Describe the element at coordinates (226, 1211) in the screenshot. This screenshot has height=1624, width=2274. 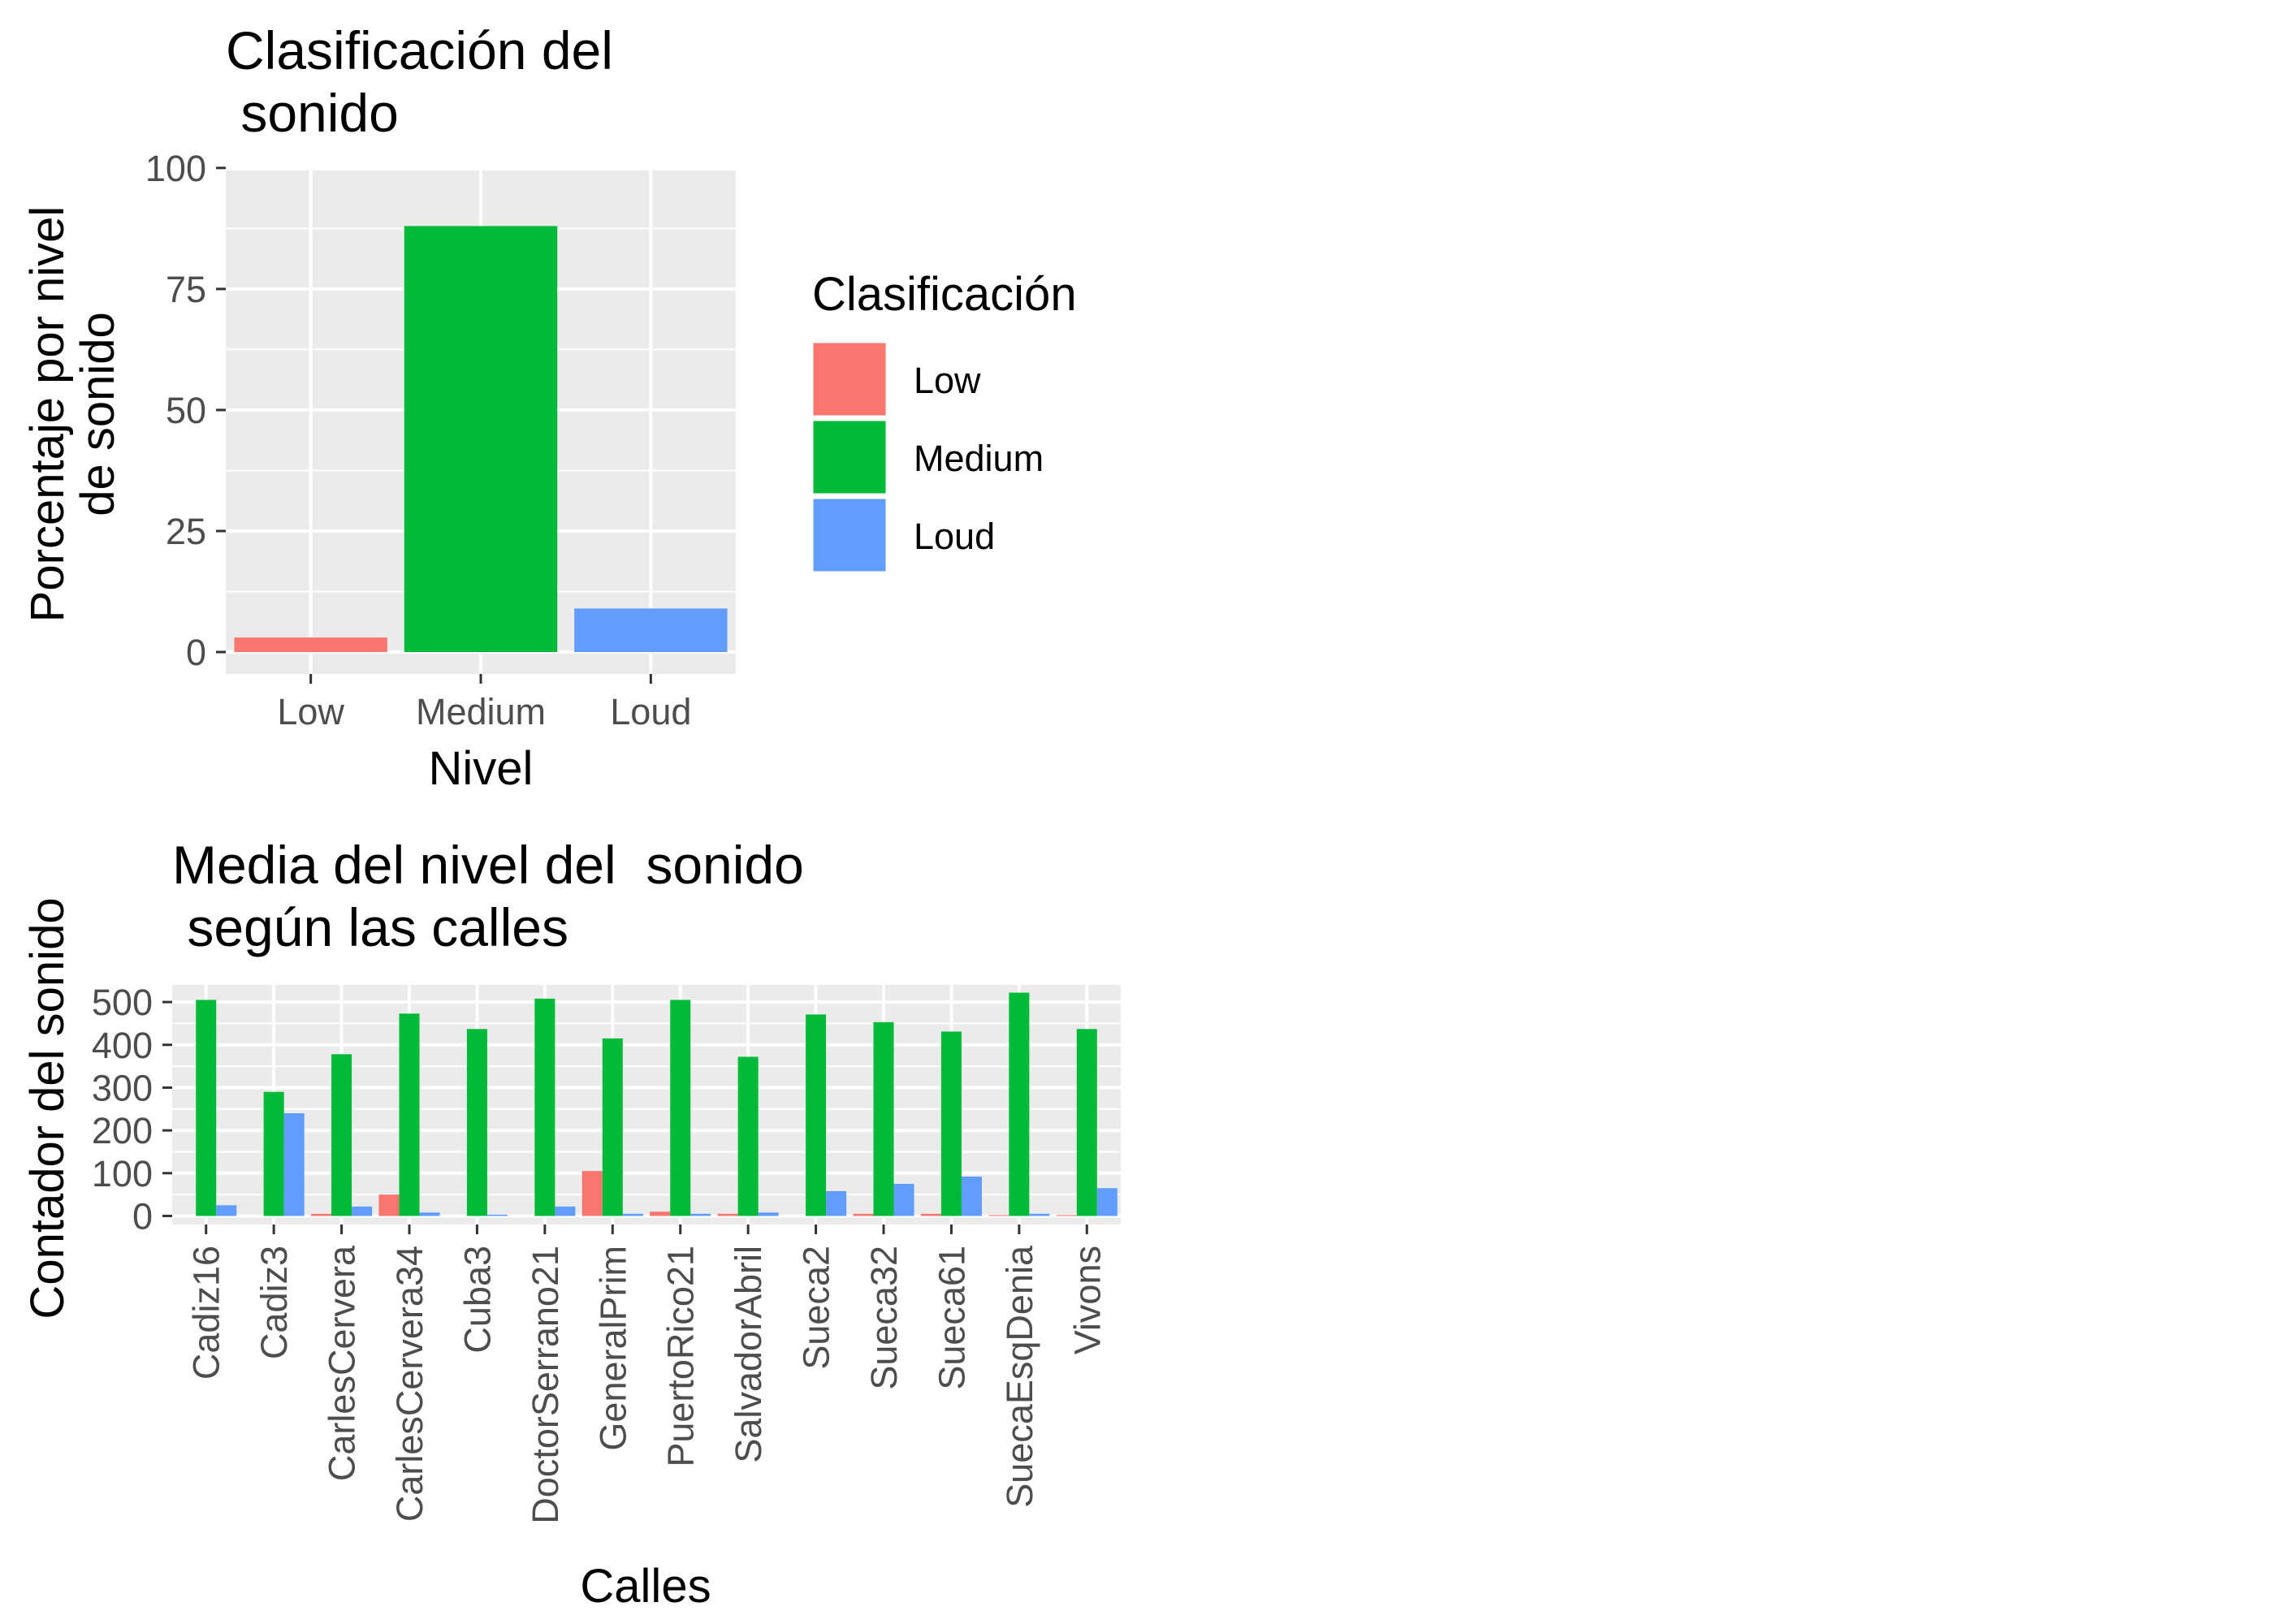
I see `bar-Cadiz16-loud` at that location.